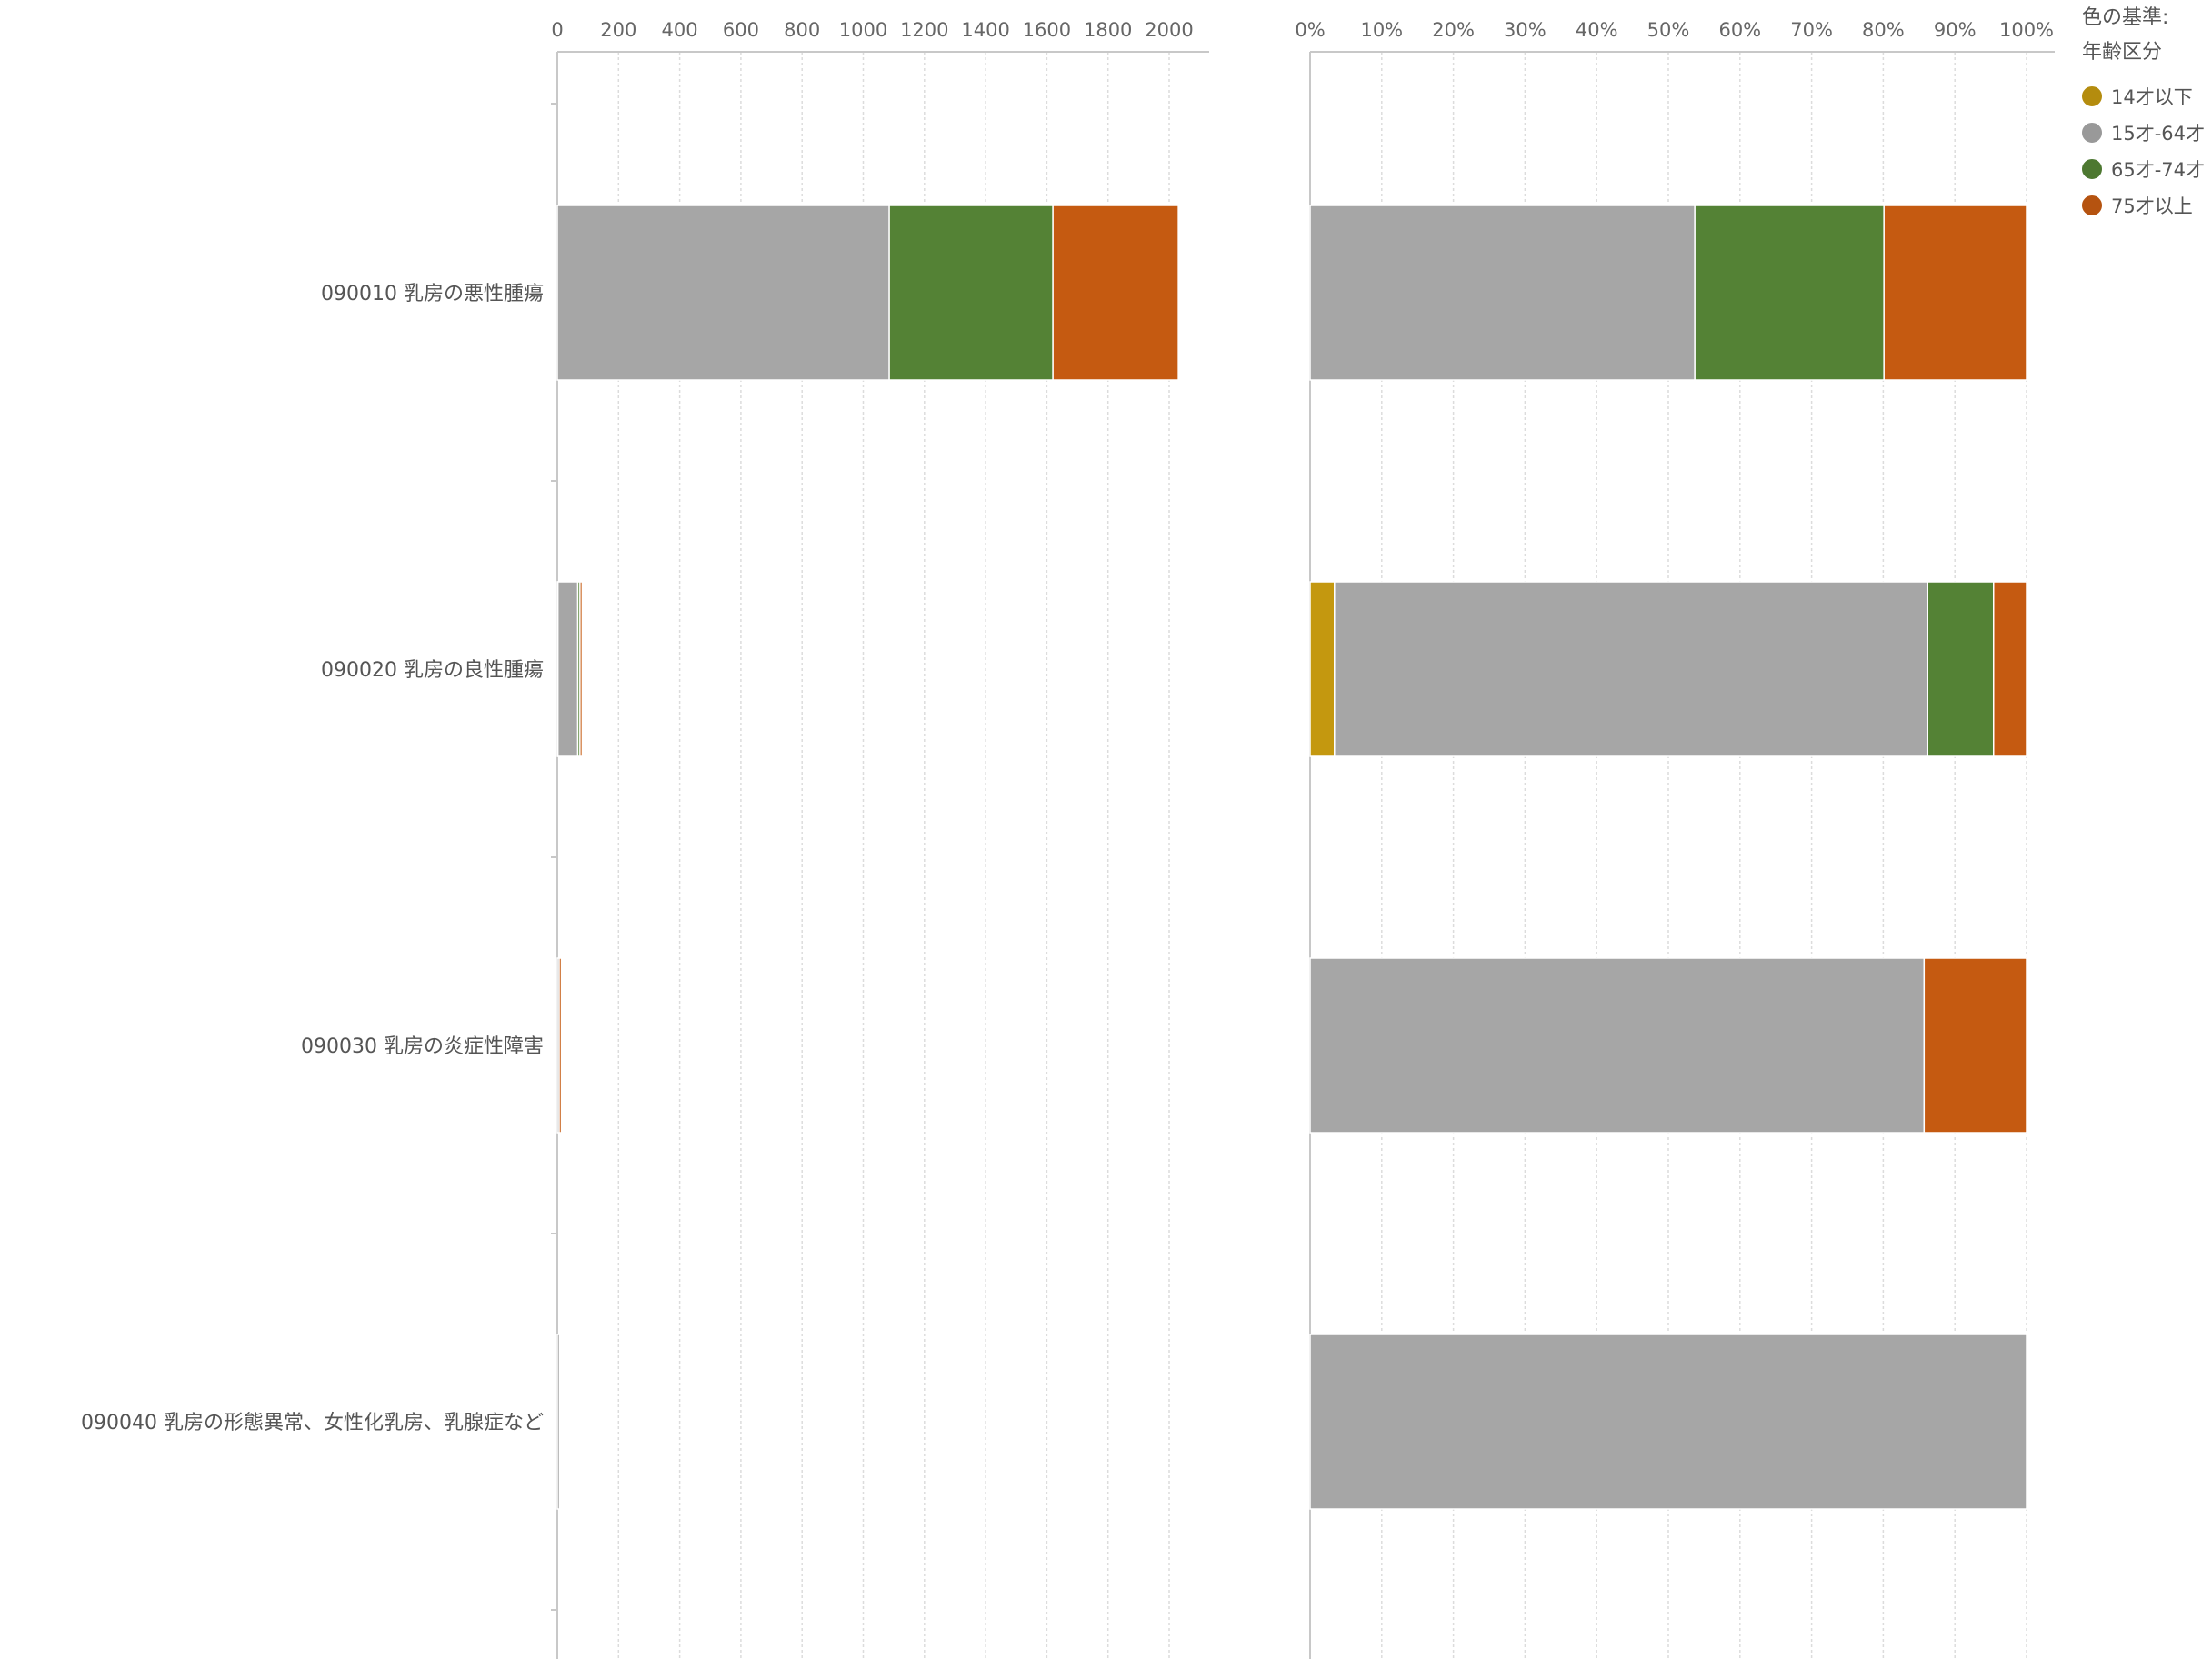 This screenshot has height=1659, width=2212. I want to click on category-label: 090040 乳房の形態異常、女性化乳房、乳腺症など, so click(312, 1423).